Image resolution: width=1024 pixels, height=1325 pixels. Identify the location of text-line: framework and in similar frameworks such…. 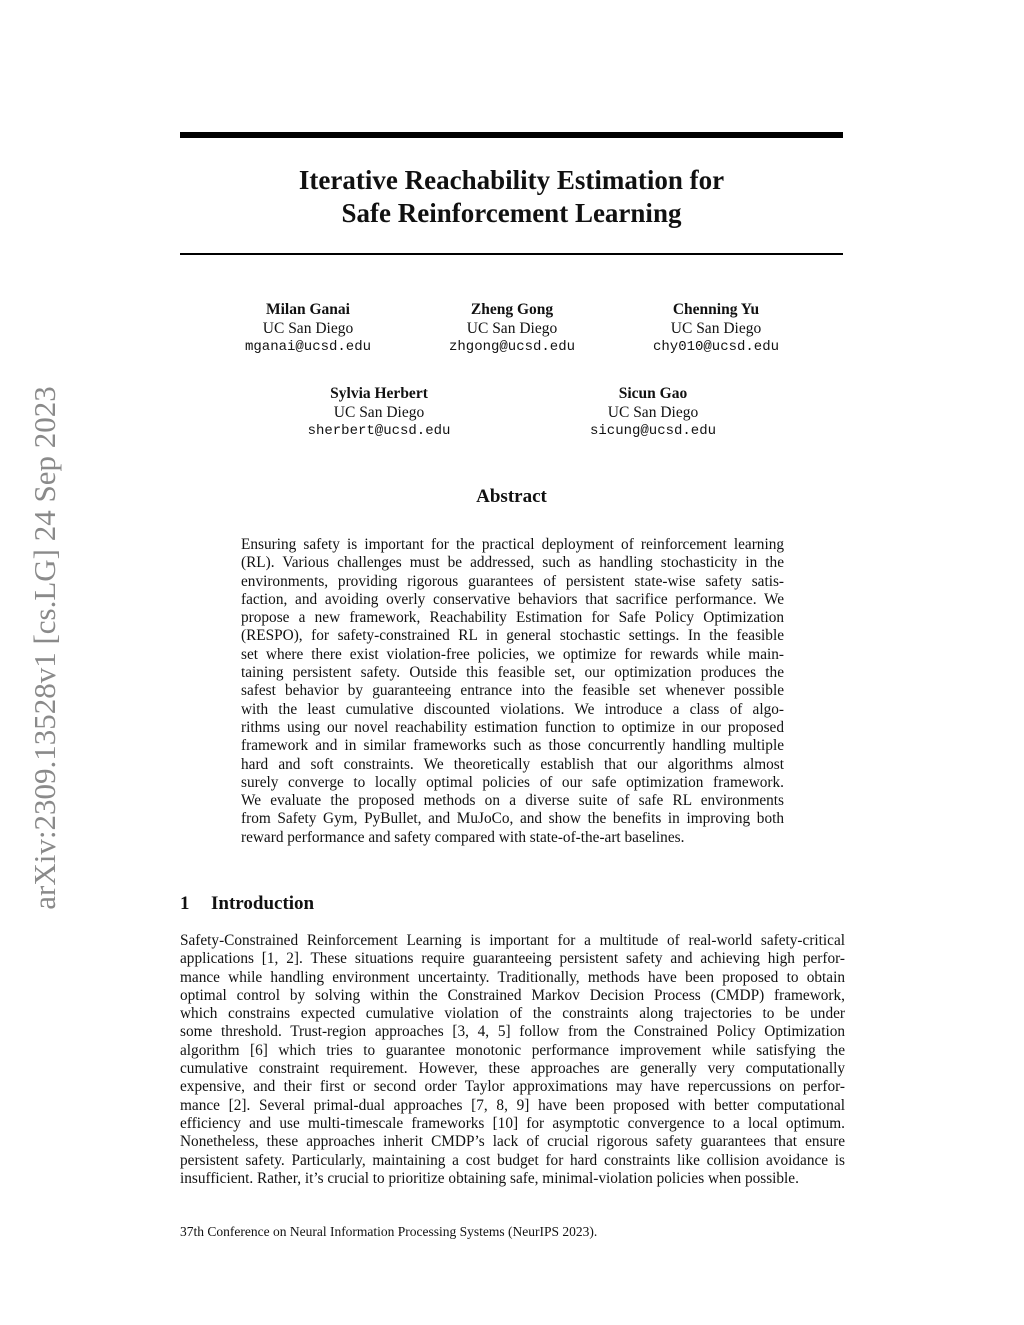
(512, 746).